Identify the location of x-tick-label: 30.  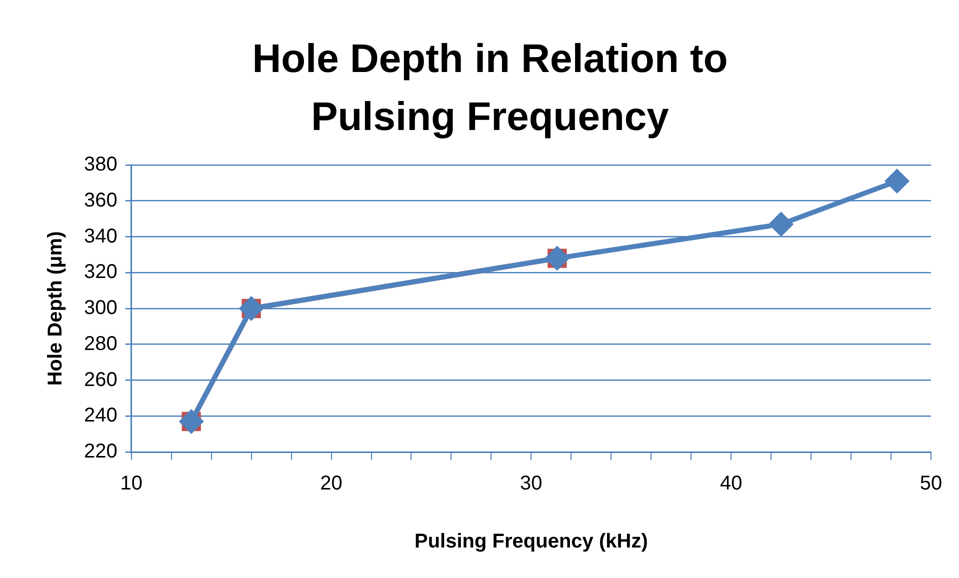
(531, 483).